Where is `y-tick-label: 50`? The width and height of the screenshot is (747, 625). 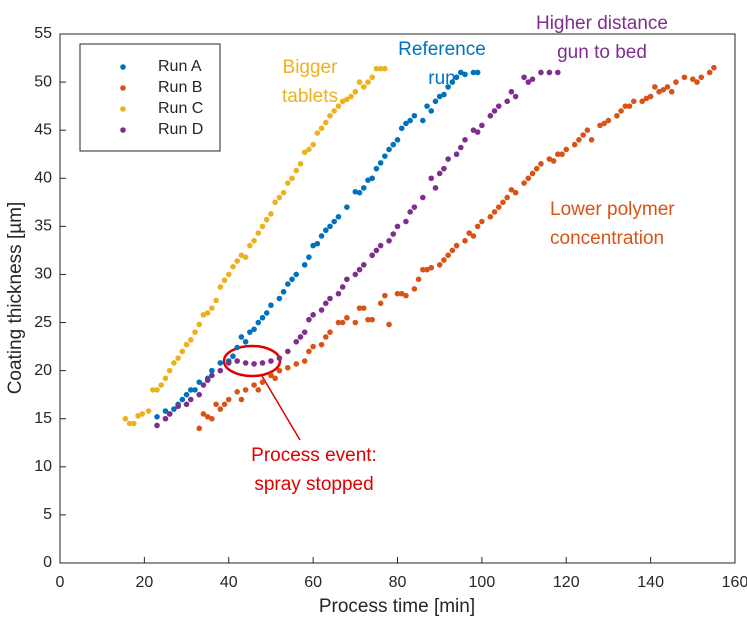 y-tick-label: 50 is located at coordinates (43, 81).